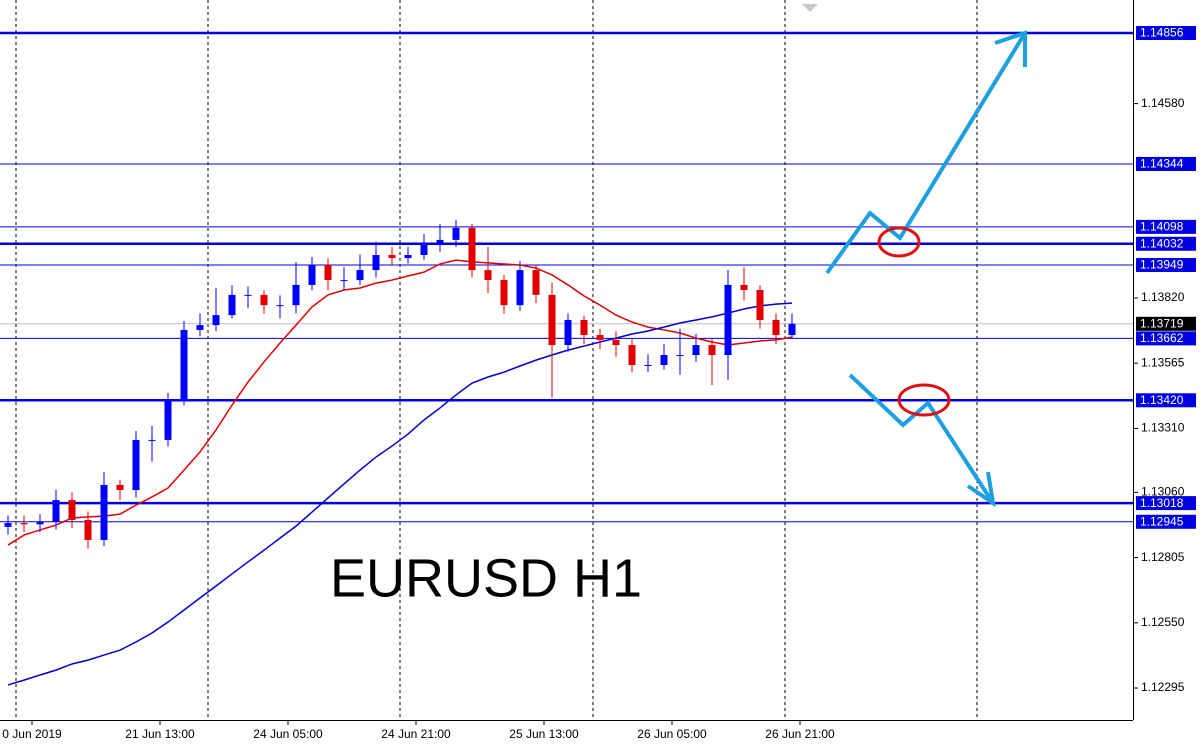 This screenshot has width=1203, height=749. Describe the element at coordinates (288, 734) in the screenshot. I see `x-tick-label: 24 Jun 05:00` at that location.